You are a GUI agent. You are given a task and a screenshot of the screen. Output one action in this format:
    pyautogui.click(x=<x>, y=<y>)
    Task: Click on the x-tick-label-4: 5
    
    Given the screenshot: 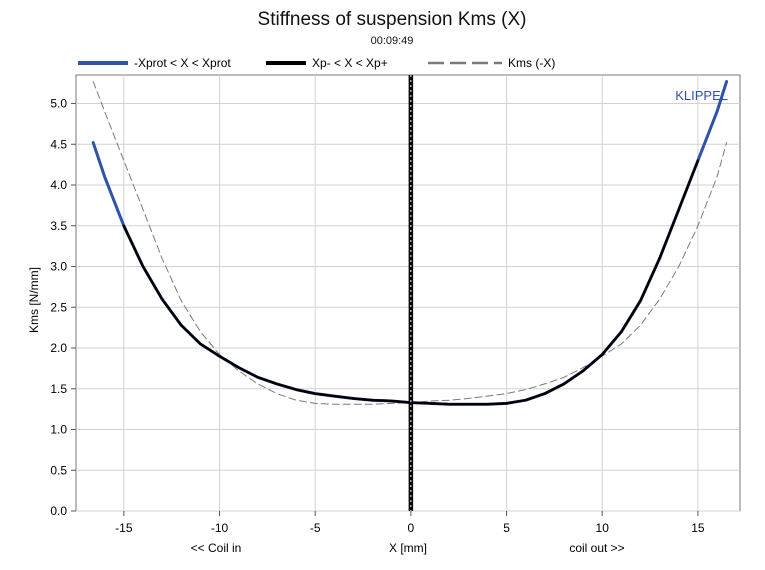 What is the action you would take?
    pyautogui.click(x=506, y=528)
    